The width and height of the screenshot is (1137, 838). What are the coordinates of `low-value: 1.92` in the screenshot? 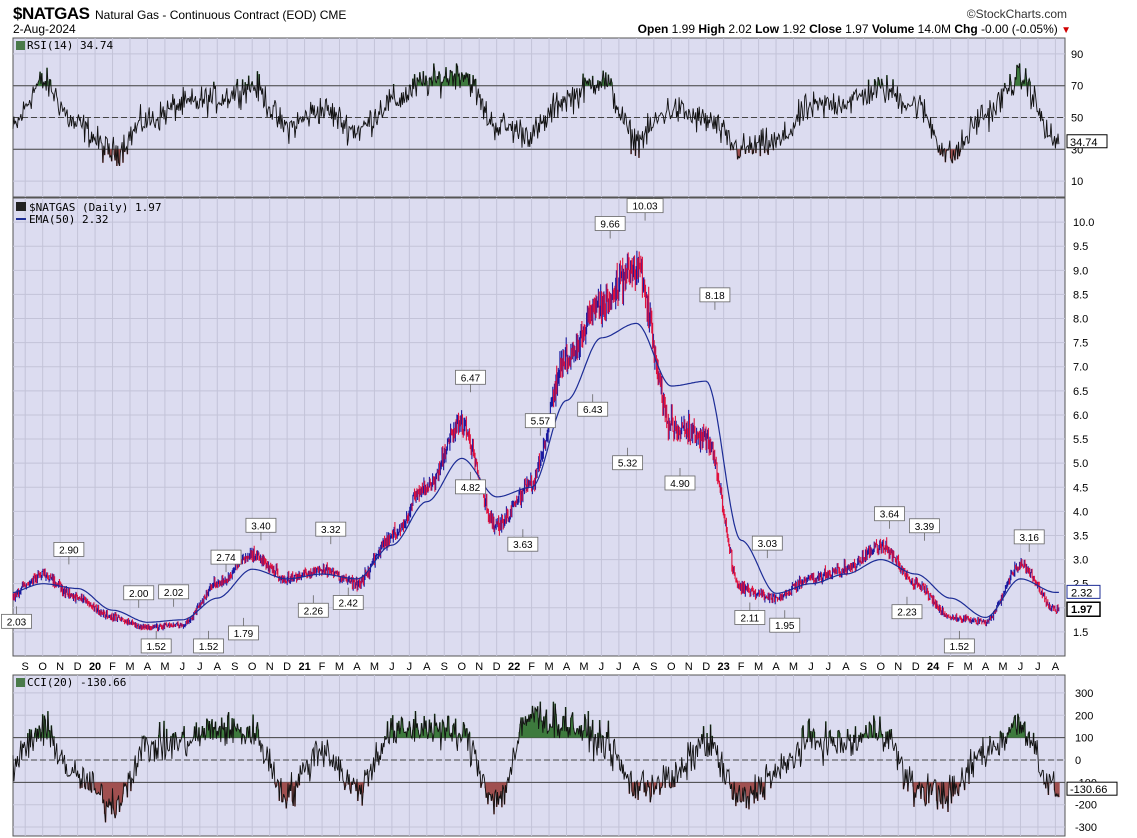 It's located at (794, 29).